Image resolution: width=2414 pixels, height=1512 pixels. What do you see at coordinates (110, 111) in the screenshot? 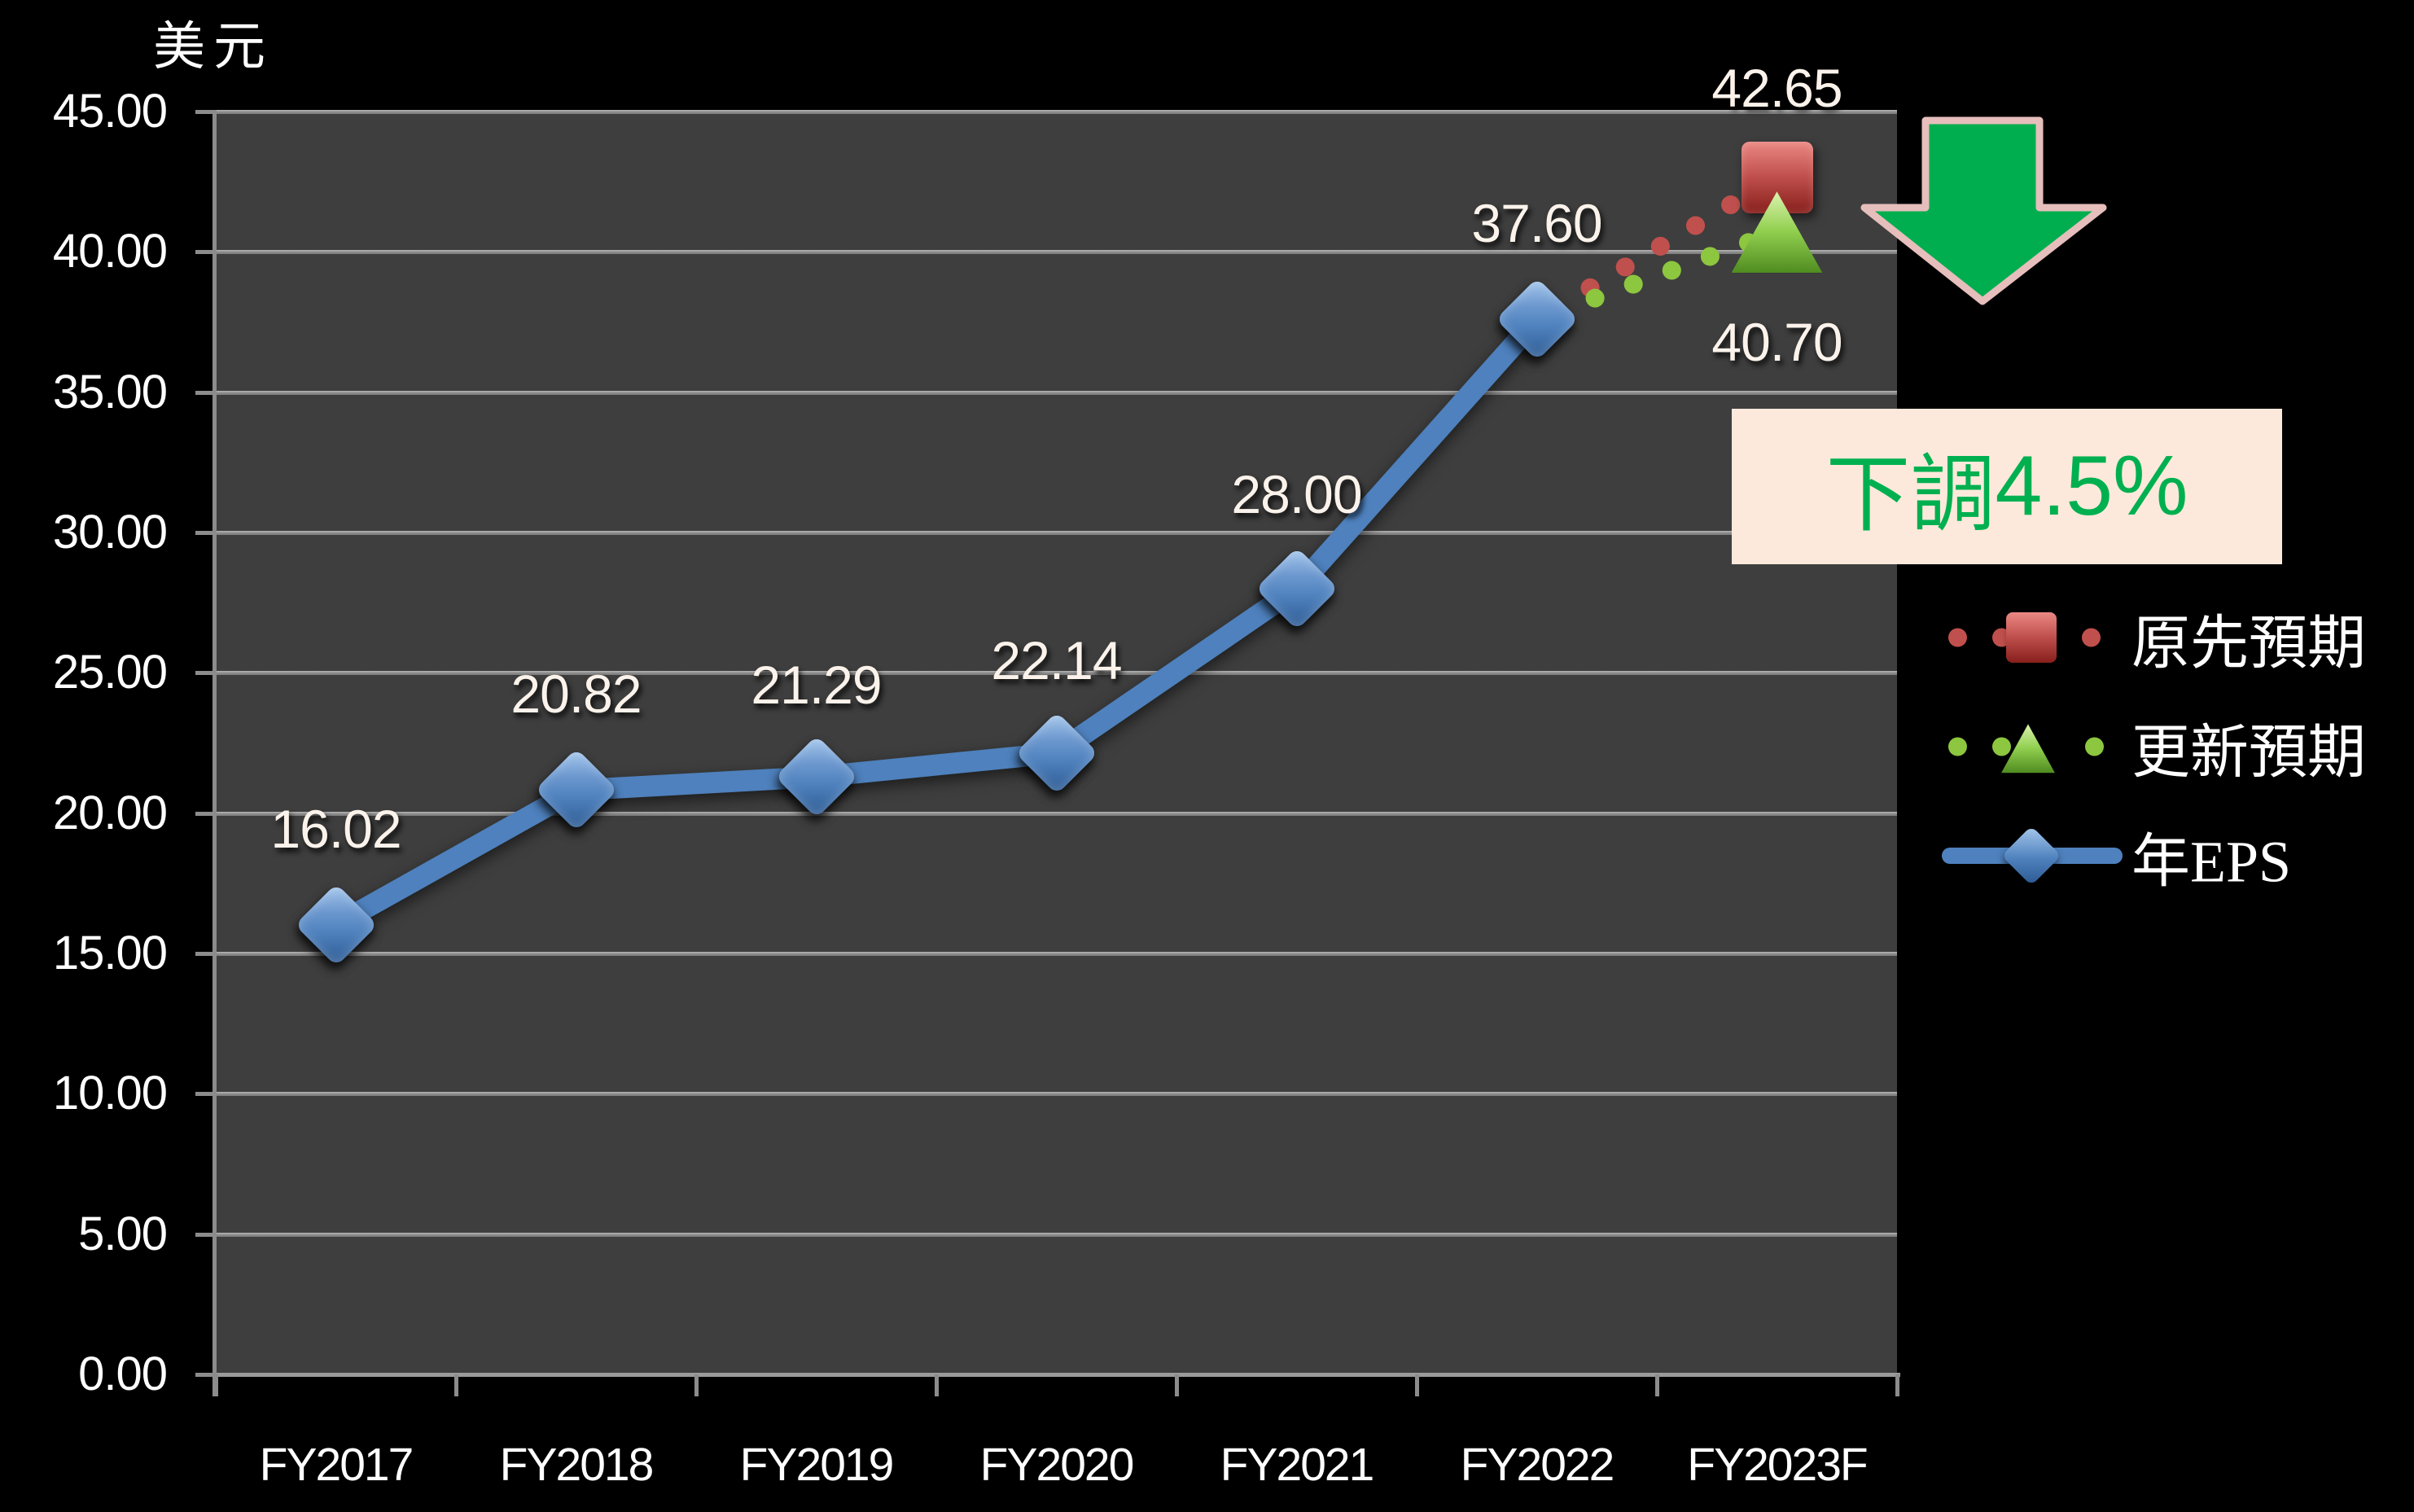
I see `y-axis-tick-label: 45.00` at bounding box center [110, 111].